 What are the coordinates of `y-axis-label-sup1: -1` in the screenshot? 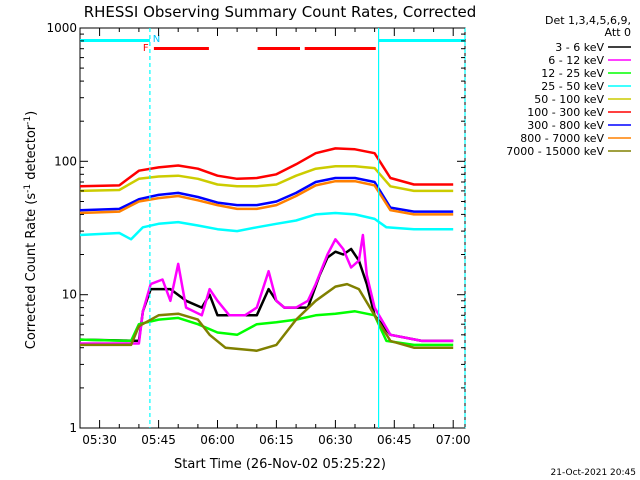 It's located at (28, 188).